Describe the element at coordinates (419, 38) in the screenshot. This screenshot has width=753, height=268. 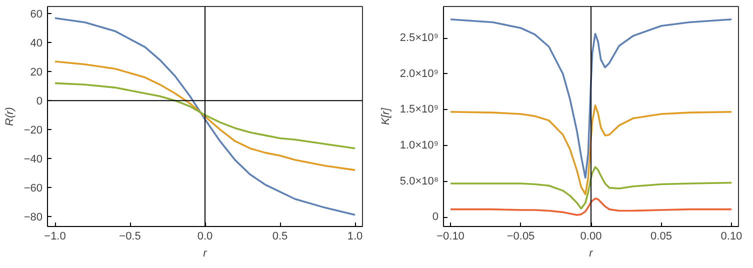
I see `y-tick-label: 2.5×10⁹` at that location.